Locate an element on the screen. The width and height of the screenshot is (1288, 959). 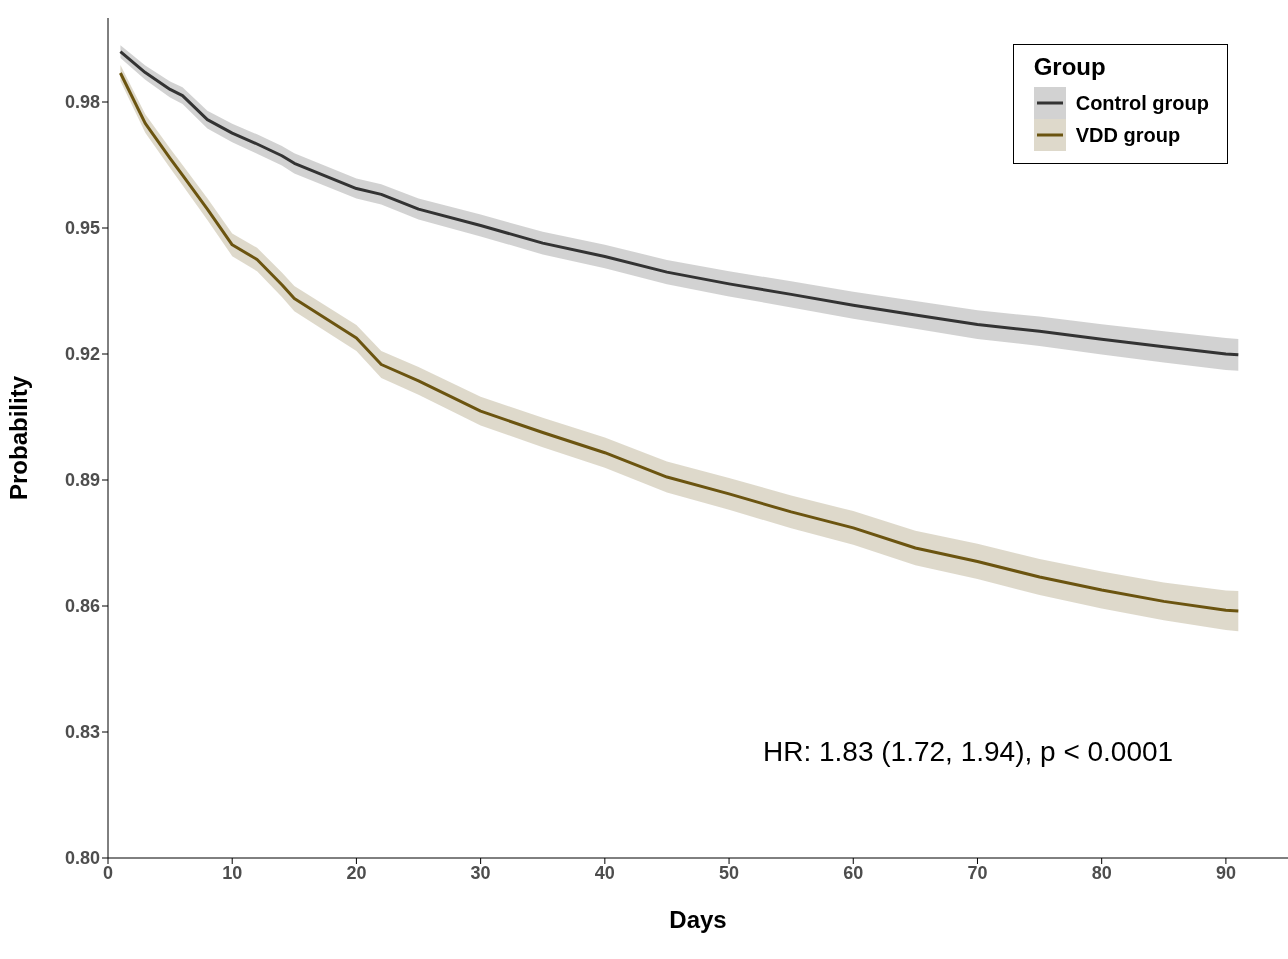
legend-label: VDD group is located at coordinates (1128, 135).